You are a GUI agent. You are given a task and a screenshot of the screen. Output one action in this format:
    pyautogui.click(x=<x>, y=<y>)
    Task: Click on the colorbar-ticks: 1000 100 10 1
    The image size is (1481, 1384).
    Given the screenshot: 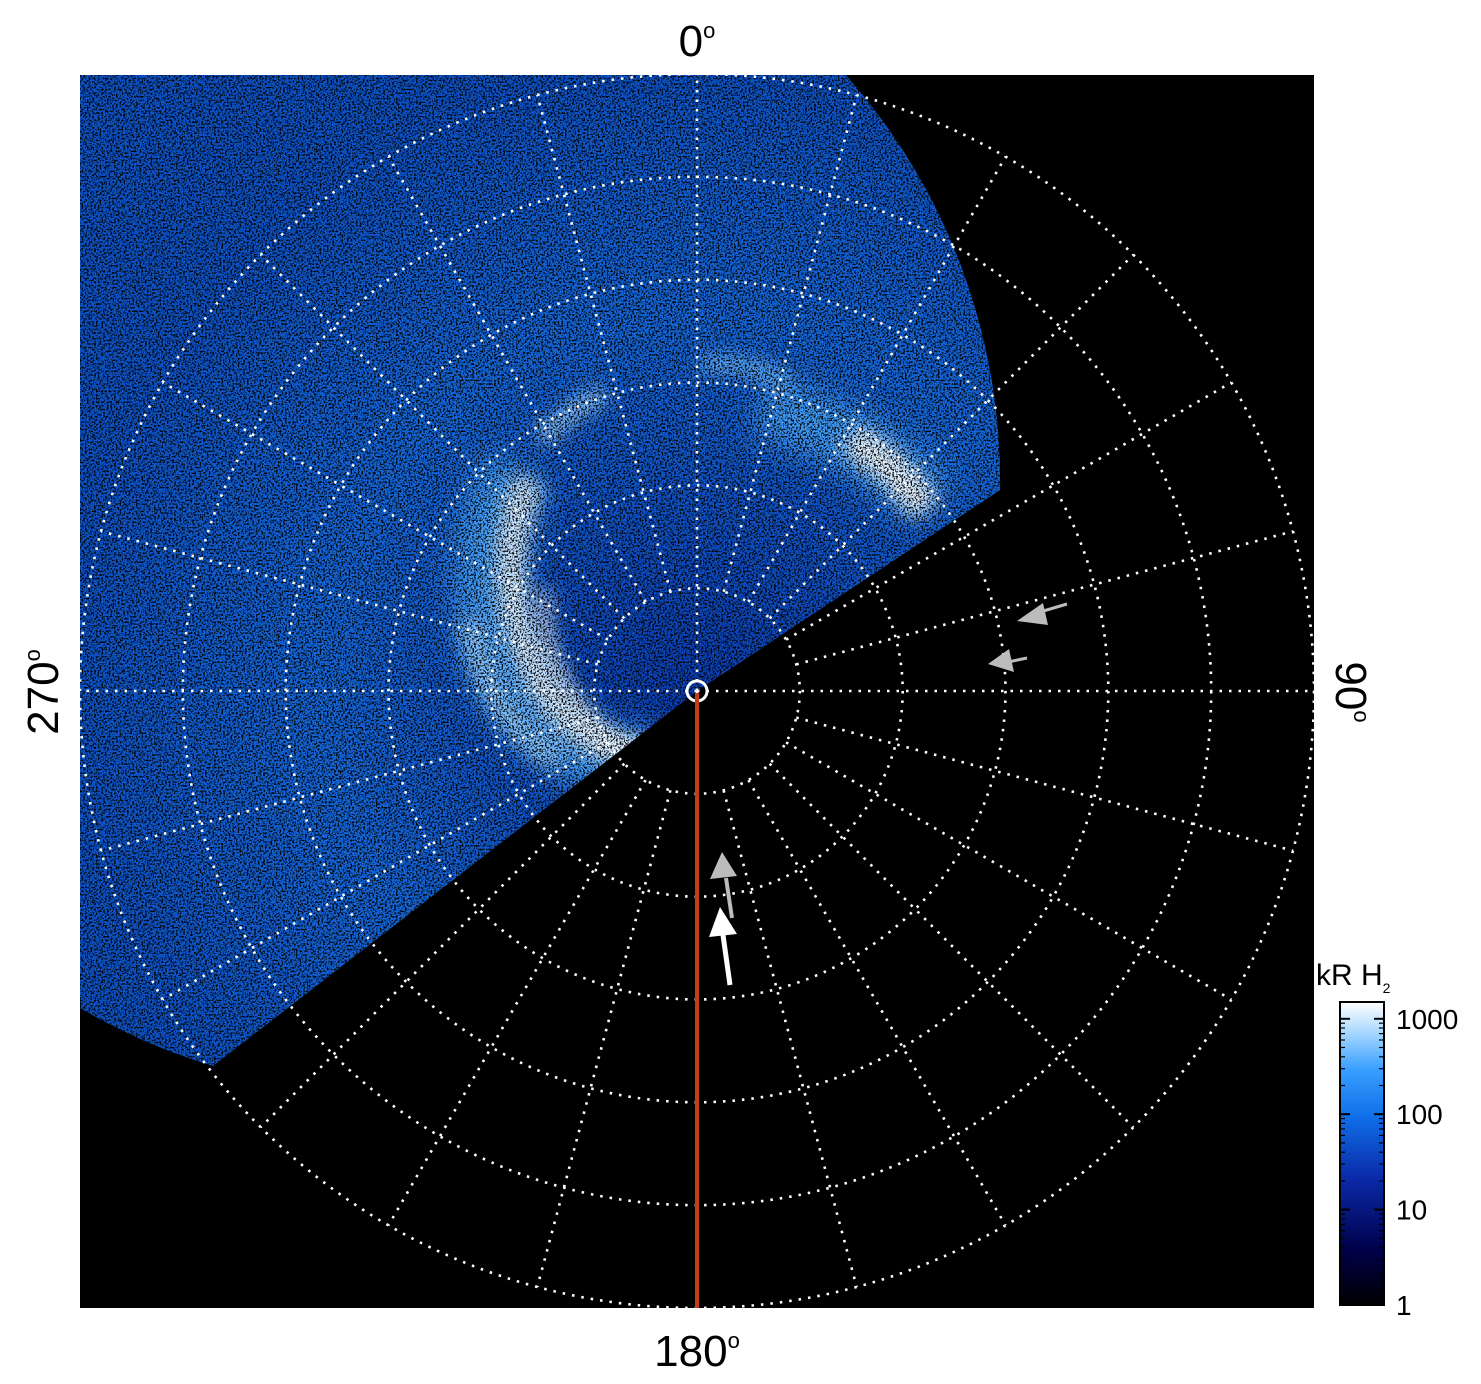 What is the action you would take?
    pyautogui.click(x=1399, y=1162)
    